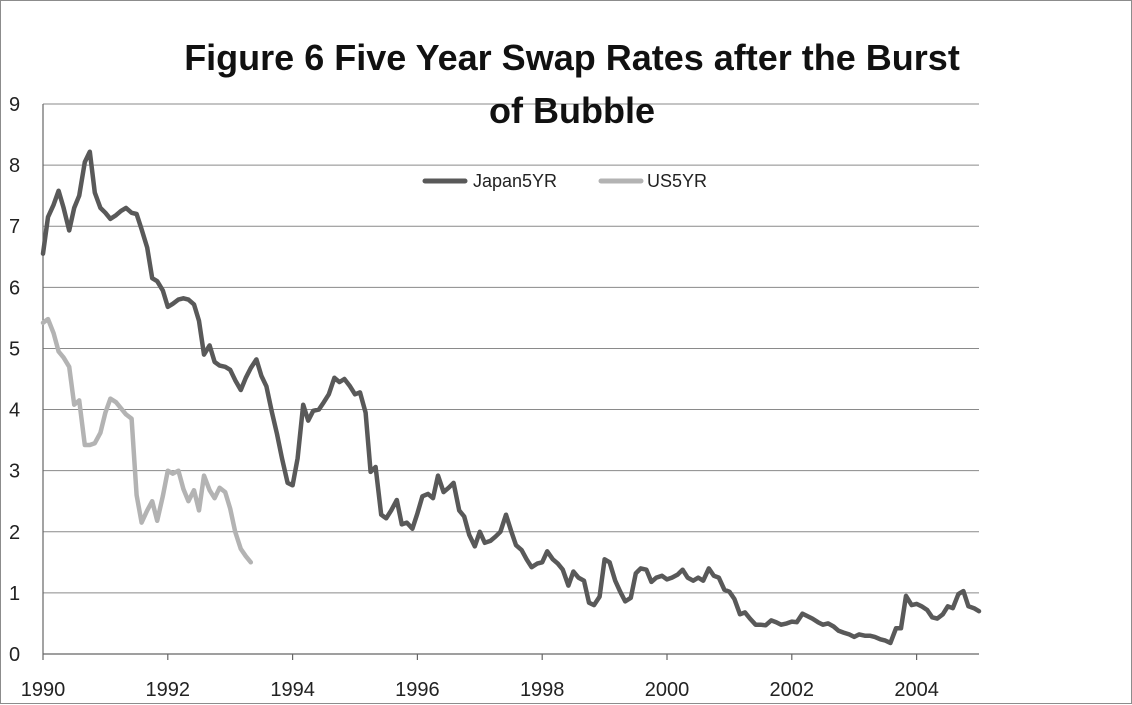 The height and width of the screenshot is (705, 1132). What do you see at coordinates (14, 349) in the screenshot?
I see `y-tick-label: 5` at bounding box center [14, 349].